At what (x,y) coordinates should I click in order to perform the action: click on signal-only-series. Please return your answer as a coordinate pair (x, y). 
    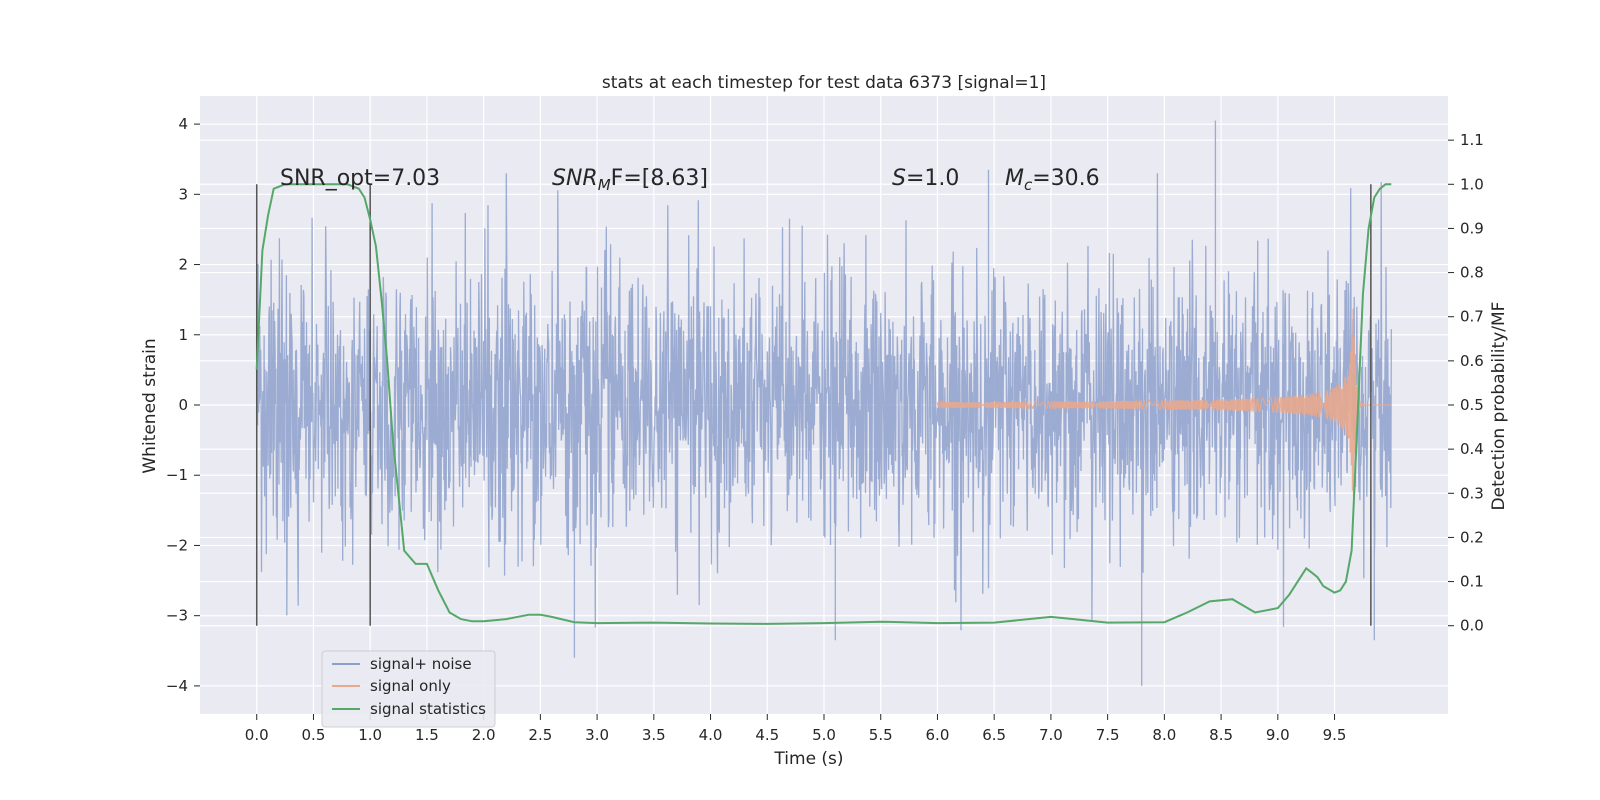
    Looking at the image, I should click on (1164, 402).